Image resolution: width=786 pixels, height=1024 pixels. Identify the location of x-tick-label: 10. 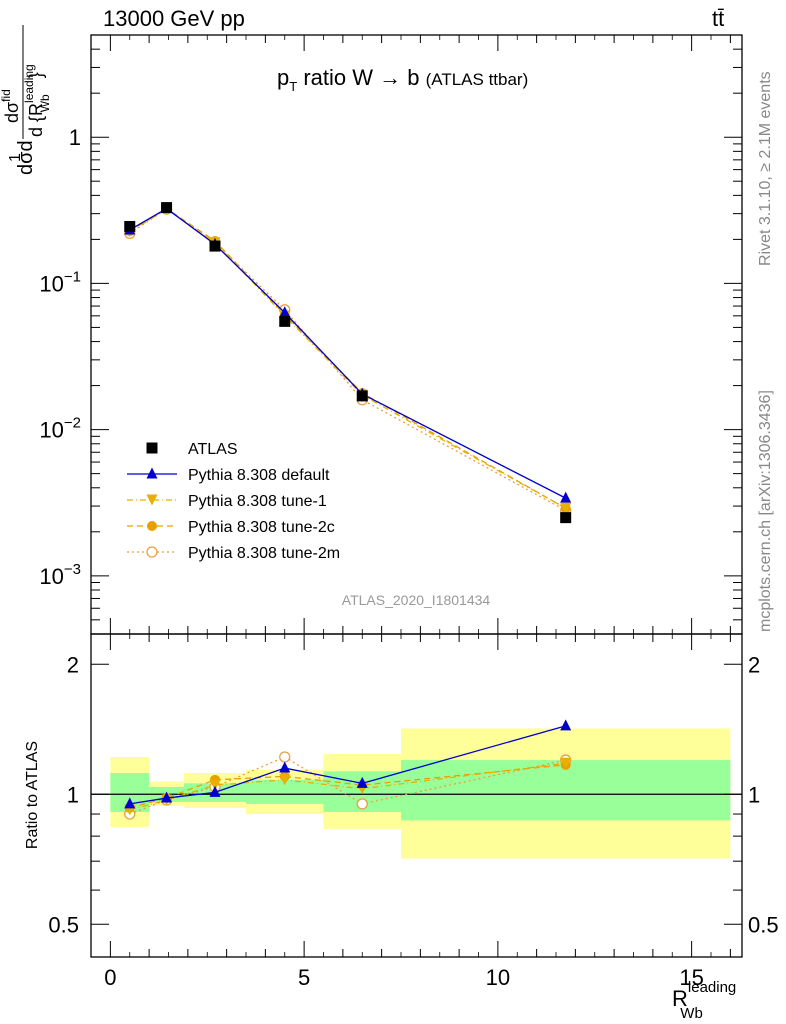
(498, 977).